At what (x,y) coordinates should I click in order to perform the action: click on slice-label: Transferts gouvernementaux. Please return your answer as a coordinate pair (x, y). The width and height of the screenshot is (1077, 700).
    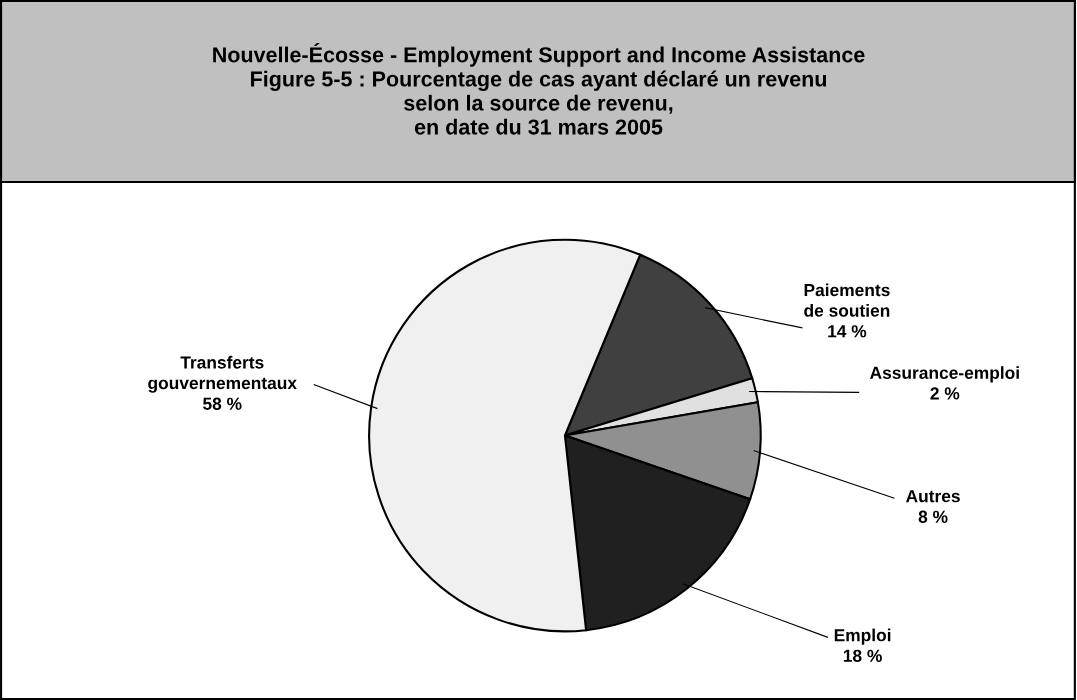
    Looking at the image, I should click on (222, 374).